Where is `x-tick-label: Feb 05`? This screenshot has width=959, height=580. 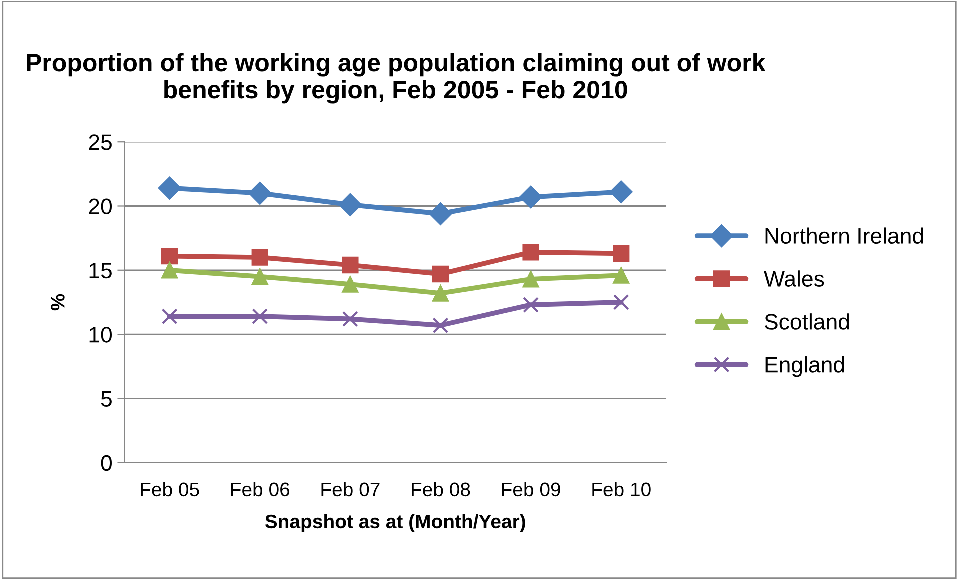 x-tick-label: Feb 05 is located at coordinates (170, 489).